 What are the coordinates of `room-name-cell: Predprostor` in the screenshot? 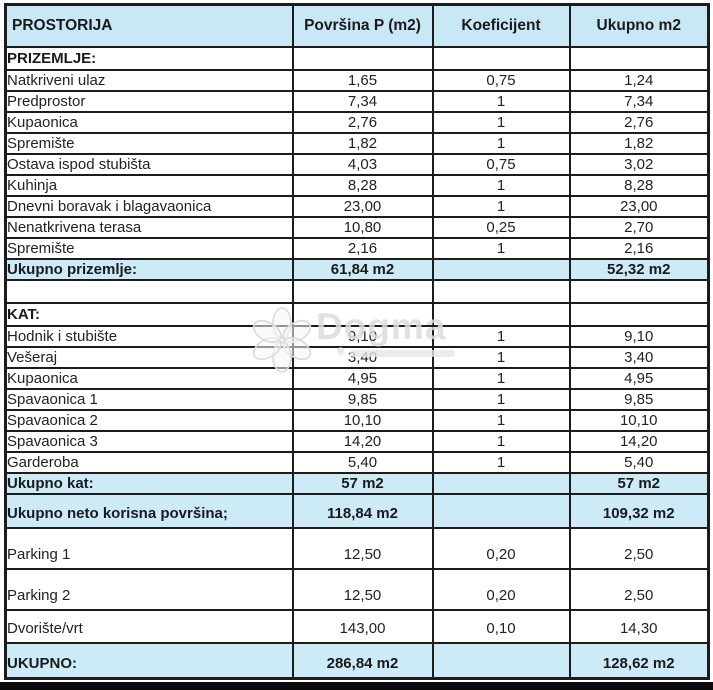 It's located at (149, 101).